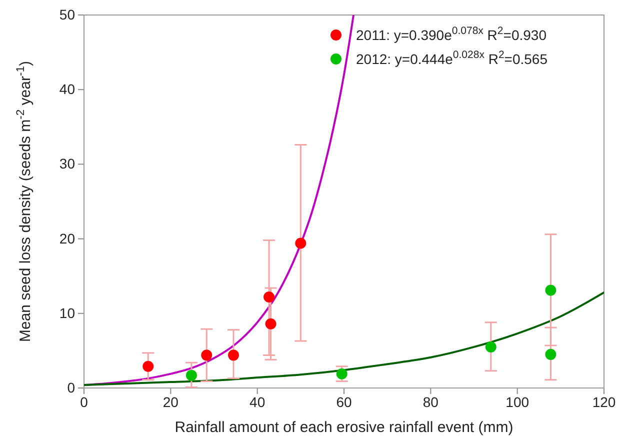  What do you see at coordinates (84, 402) in the screenshot?
I see `x-tick-label: 0` at bounding box center [84, 402].